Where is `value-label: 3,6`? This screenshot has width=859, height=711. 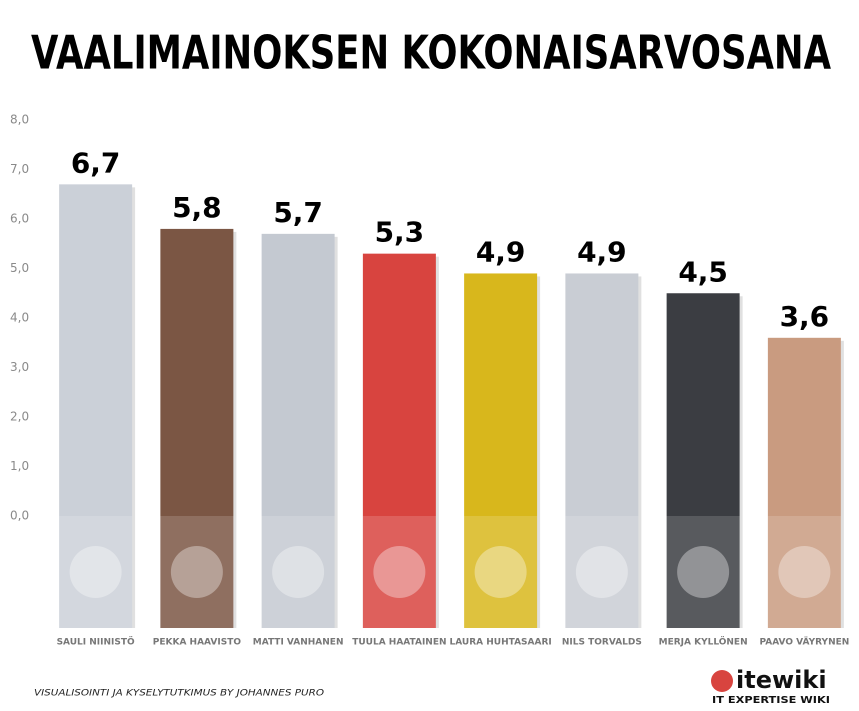 value-label: 3,6 is located at coordinates (805, 316).